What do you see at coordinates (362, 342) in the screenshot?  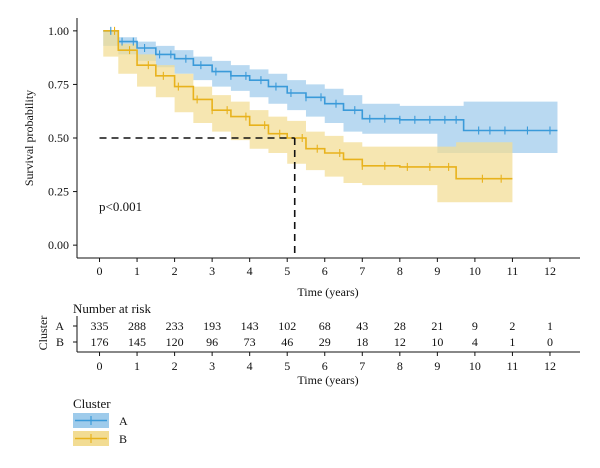 I see `risk-cell-b-7: 18` at bounding box center [362, 342].